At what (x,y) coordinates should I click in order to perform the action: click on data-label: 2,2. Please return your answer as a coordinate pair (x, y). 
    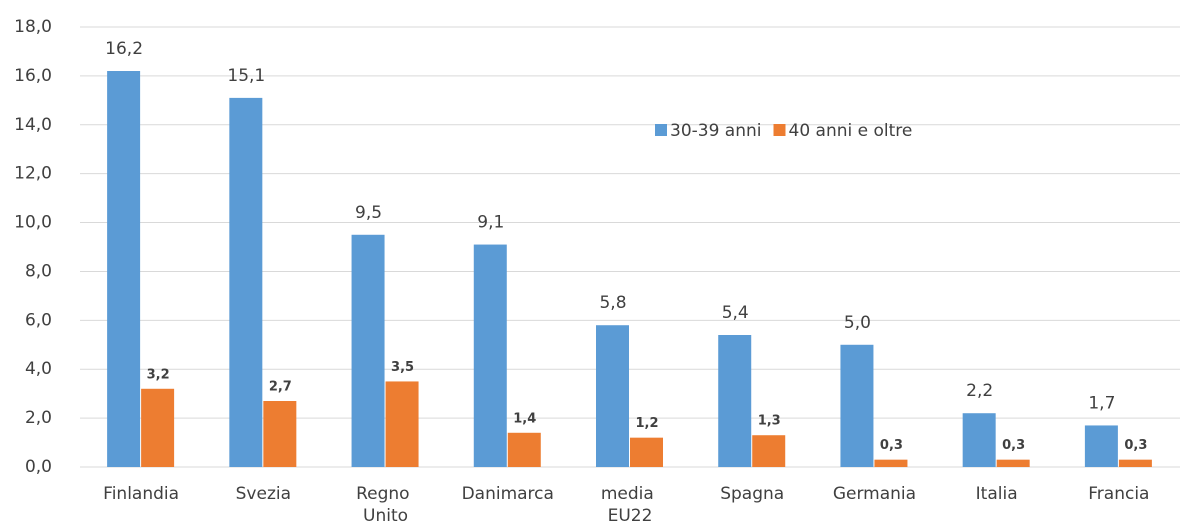
    Looking at the image, I should click on (979, 391).